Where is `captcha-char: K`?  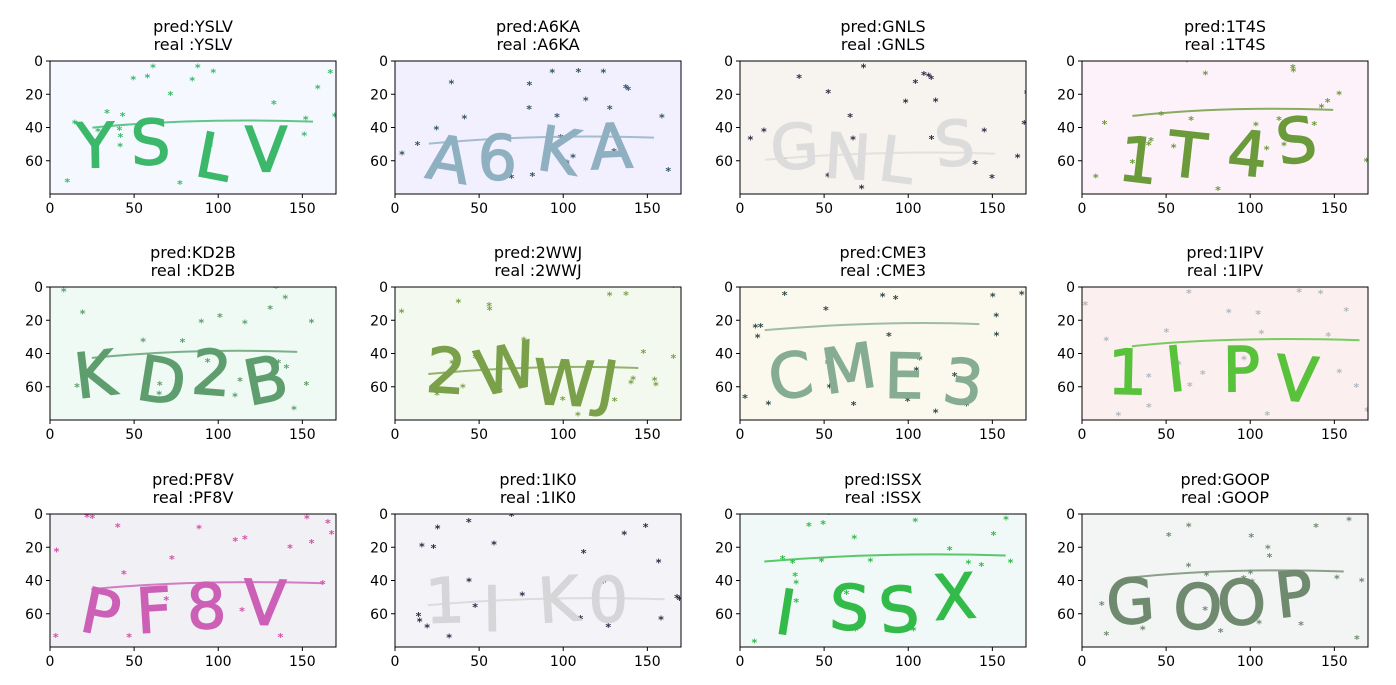 captcha-char: K is located at coordinates (559, 600).